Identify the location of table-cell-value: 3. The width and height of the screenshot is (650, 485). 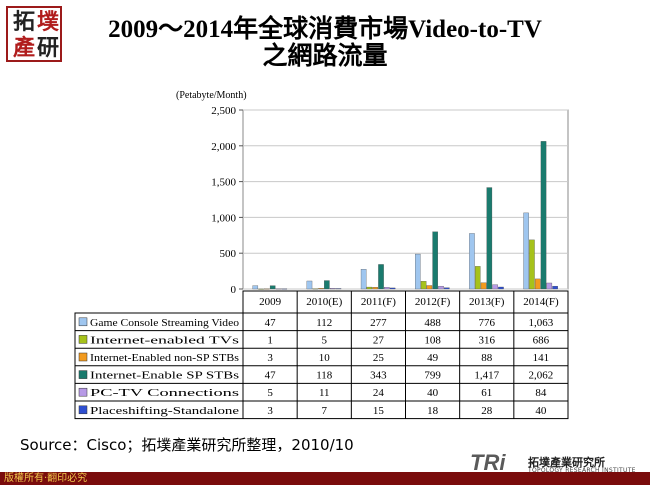
(270, 411).